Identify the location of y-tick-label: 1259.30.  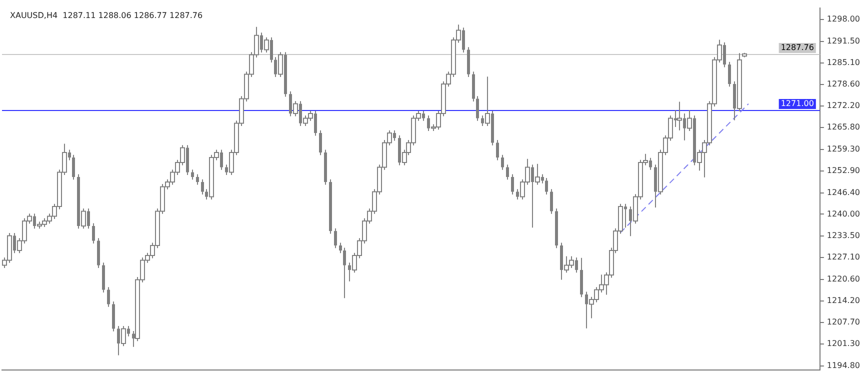
(843, 149).